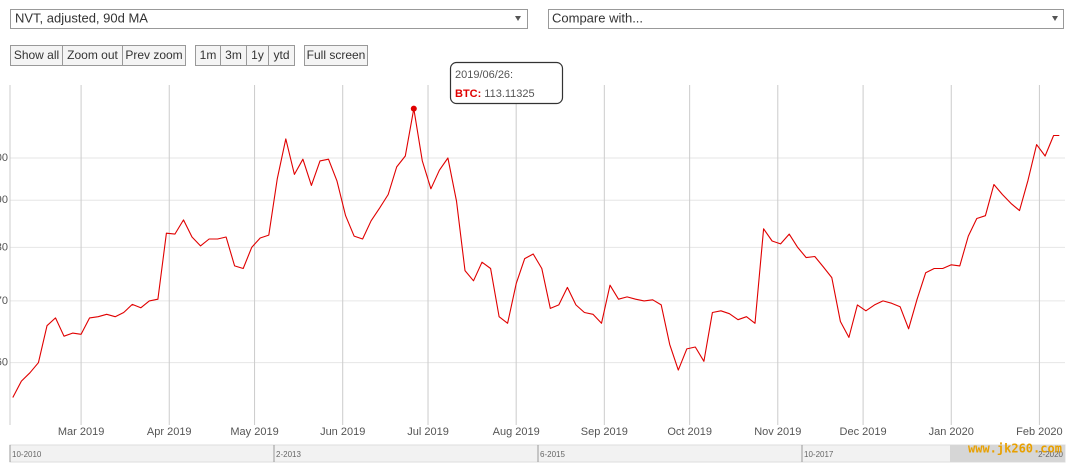 This screenshot has height=468, width=1080. I want to click on button-label: Show all, so click(36, 55).